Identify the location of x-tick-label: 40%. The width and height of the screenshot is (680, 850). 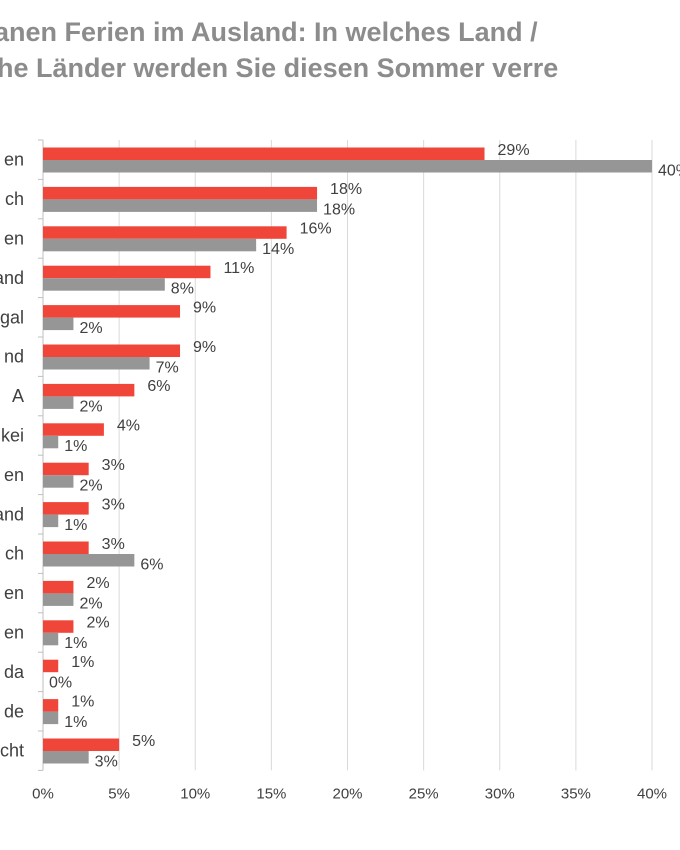
(652, 793).